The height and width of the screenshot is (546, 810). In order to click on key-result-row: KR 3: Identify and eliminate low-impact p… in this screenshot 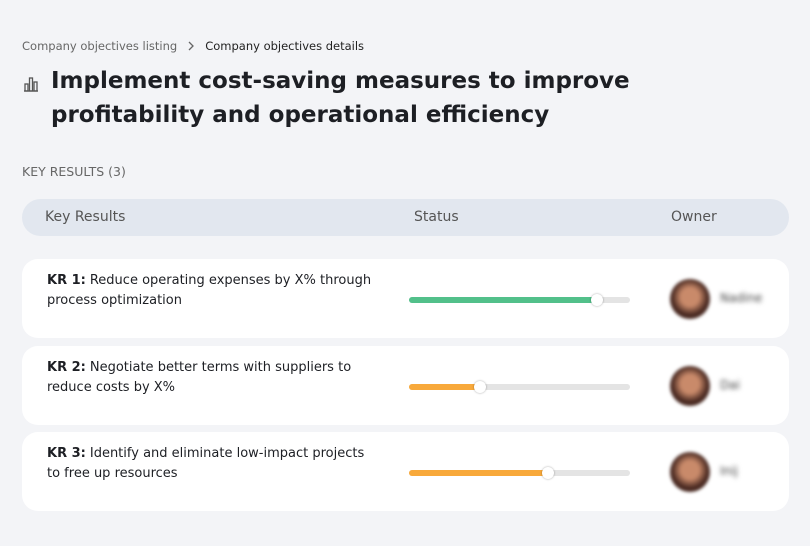, I will do `click(405, 471)`.